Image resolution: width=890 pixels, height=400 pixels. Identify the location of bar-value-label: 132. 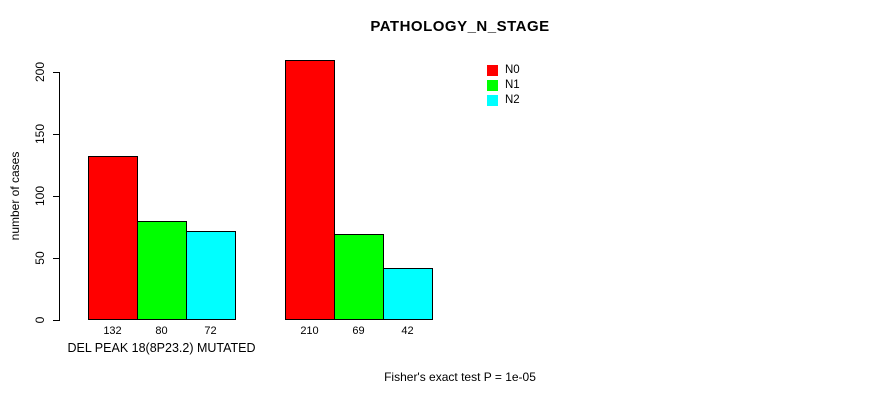
(112, 331).